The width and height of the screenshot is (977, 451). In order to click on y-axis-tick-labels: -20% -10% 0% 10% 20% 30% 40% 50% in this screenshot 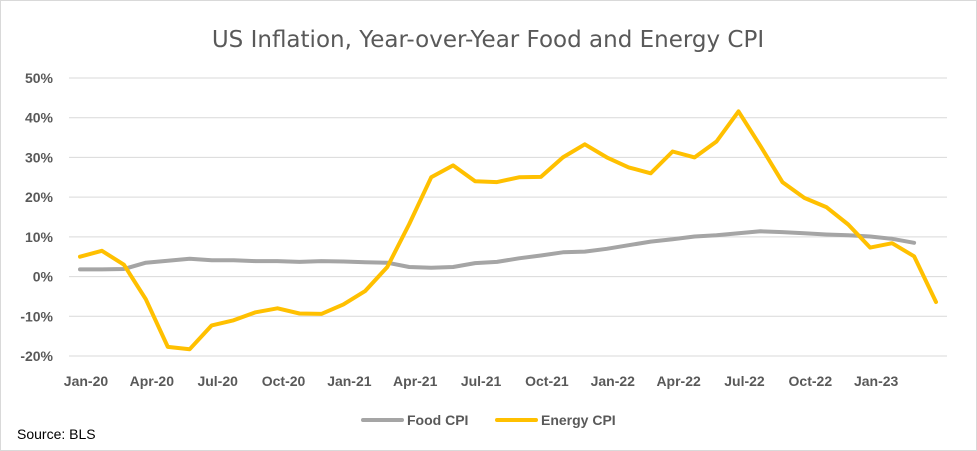, I will do `click(36, 217)`.